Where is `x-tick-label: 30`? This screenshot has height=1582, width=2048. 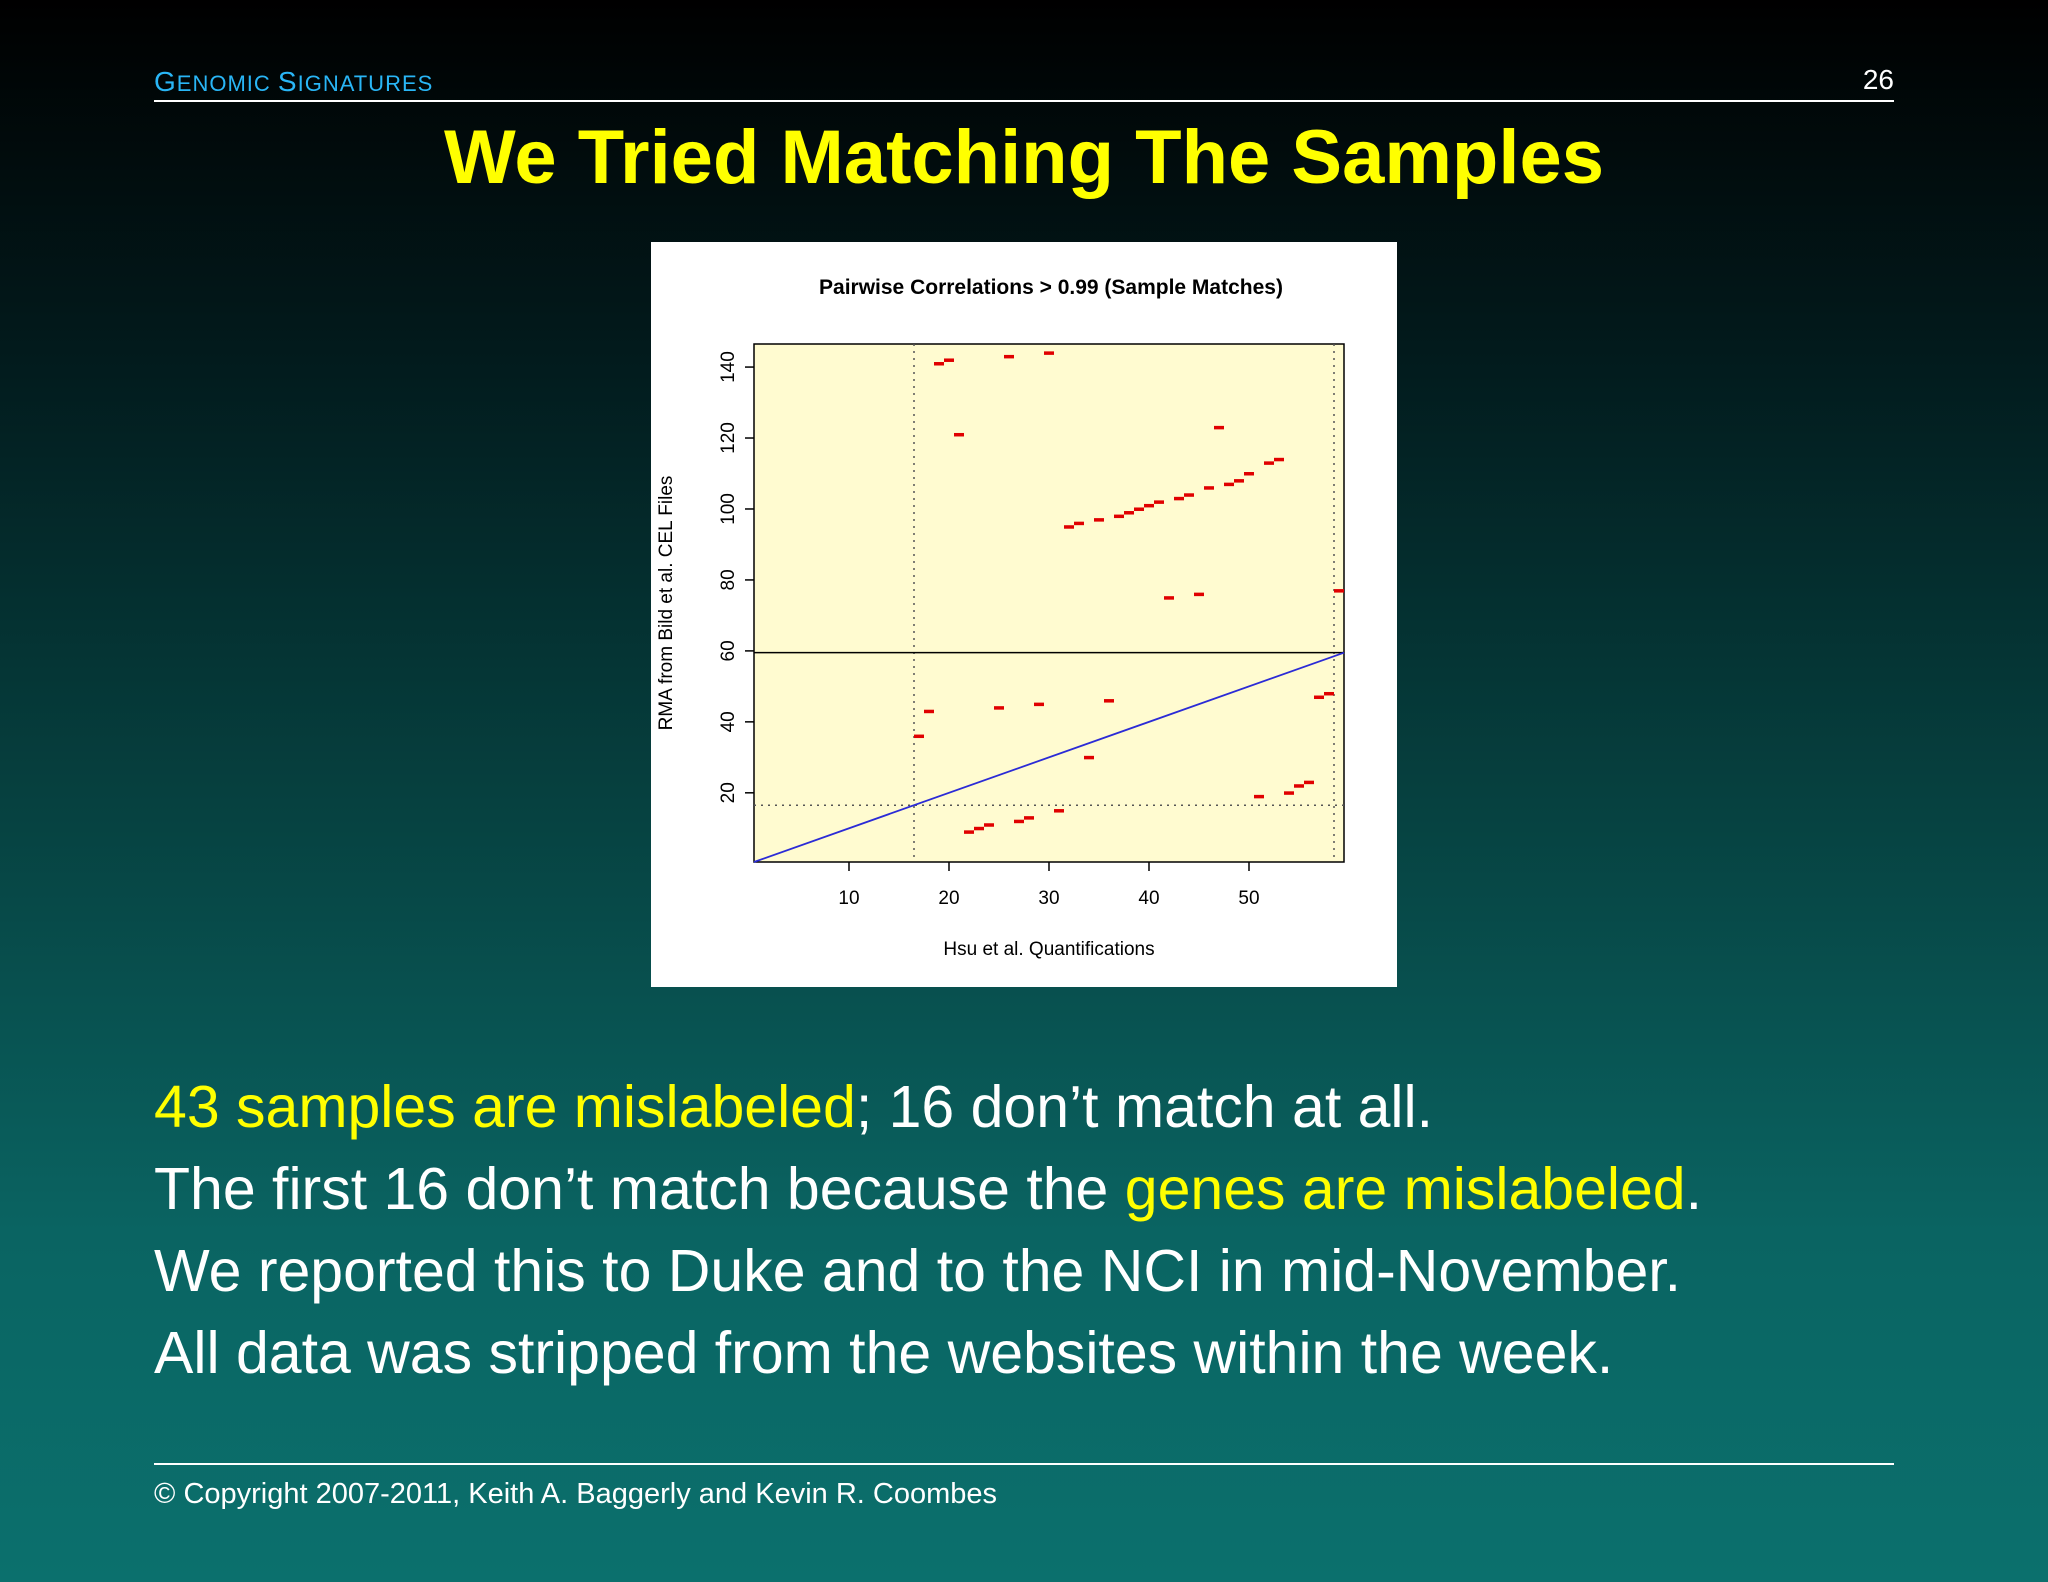
x-tick-label: 30 is located at coordinates (1048, 898).